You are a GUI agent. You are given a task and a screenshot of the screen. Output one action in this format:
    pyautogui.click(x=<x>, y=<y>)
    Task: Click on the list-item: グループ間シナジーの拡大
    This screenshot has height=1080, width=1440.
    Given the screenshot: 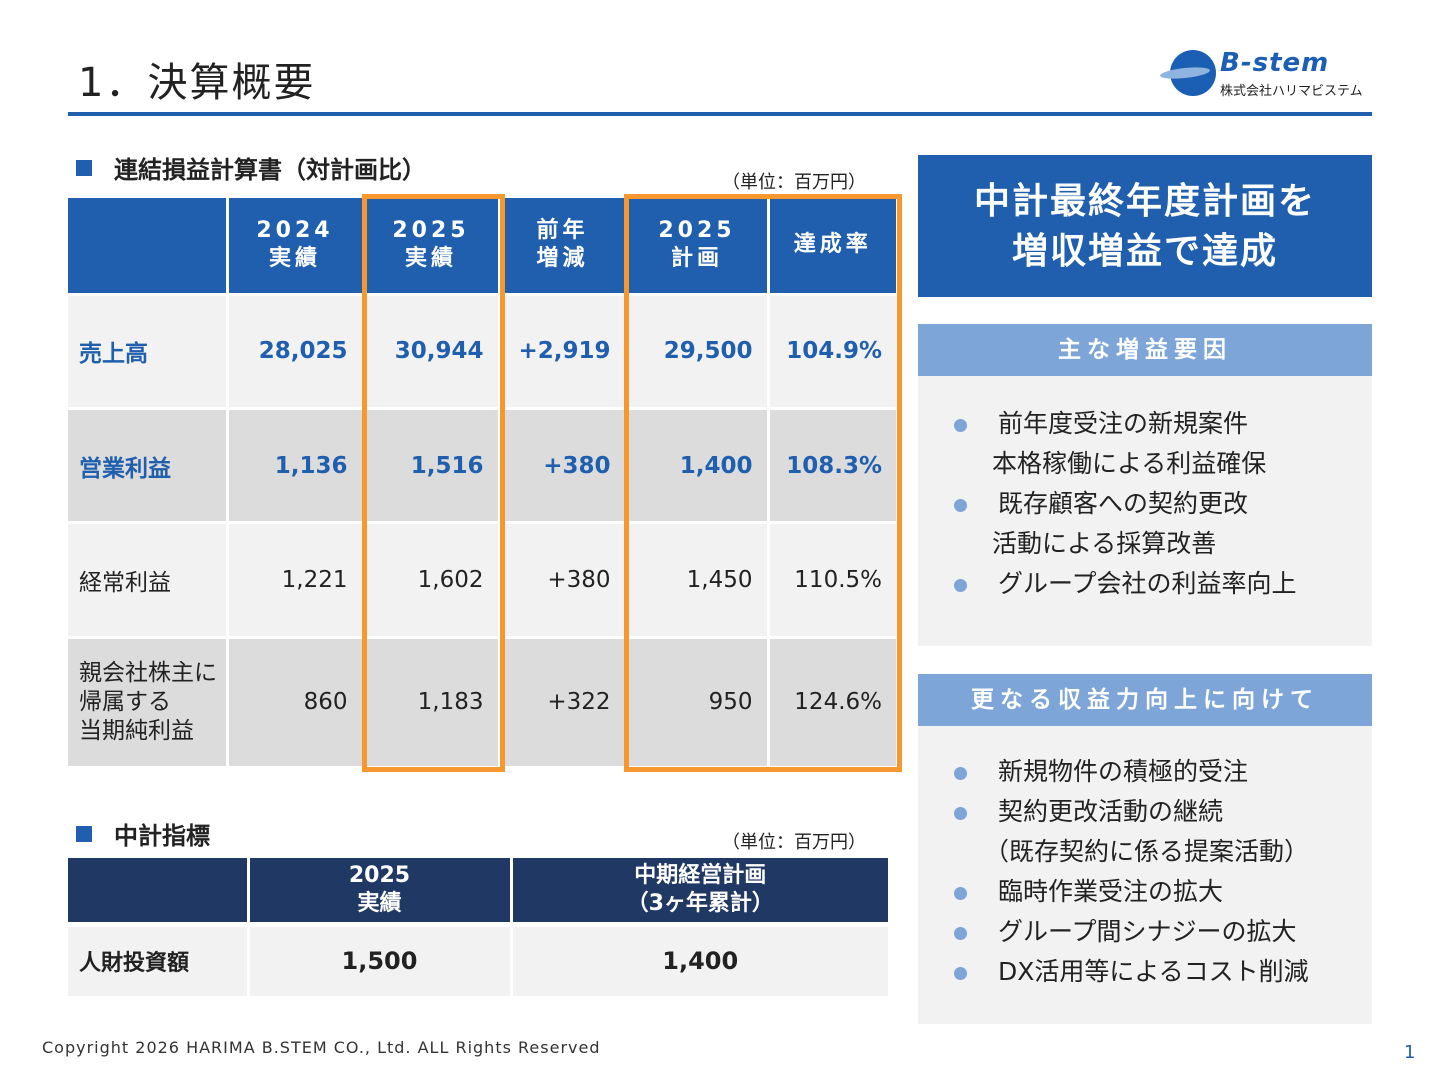 What is the action you would take?
    pyautogui.click(x=1163, y=932)
    